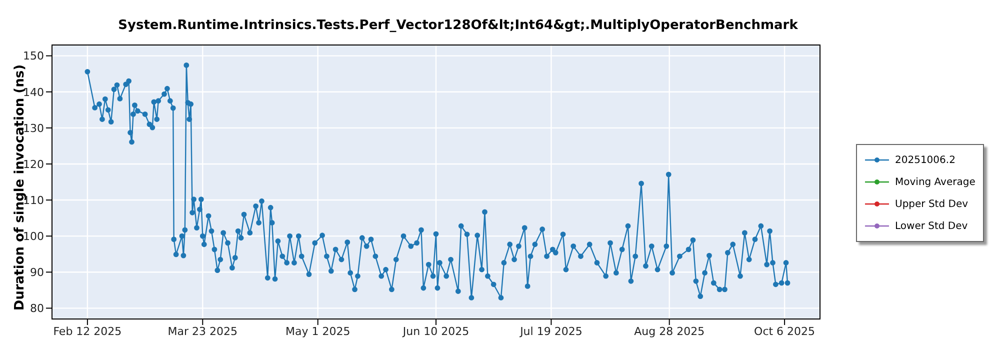  Describe the element at coordinates (935, 182) in the screenshot. I see `legend-label: Moving Average` at that location.